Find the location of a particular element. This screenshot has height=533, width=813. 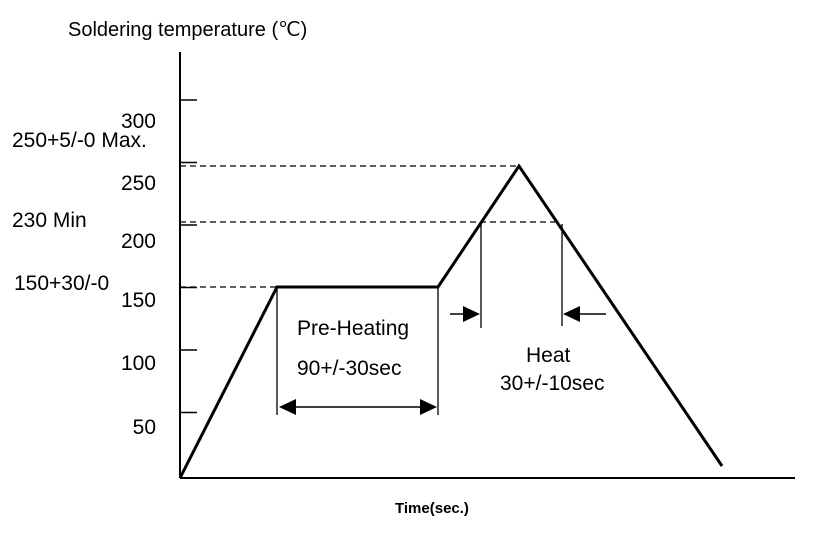

y-tick-label: 100 is located at coordinates (138, 363).